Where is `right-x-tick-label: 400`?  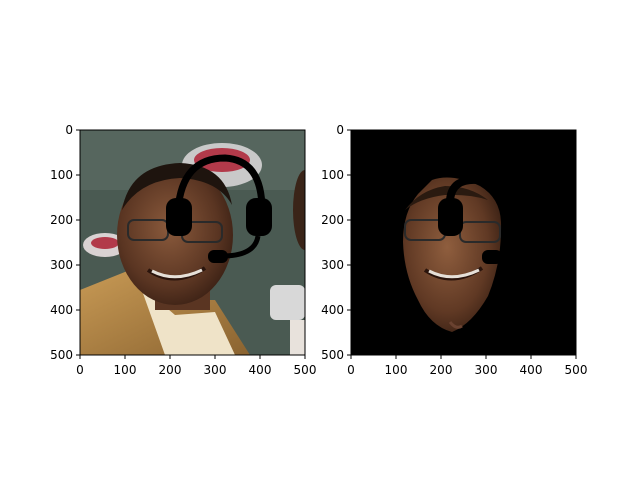
right-x-tick-label: 400 is located at coordinates (531, 370).